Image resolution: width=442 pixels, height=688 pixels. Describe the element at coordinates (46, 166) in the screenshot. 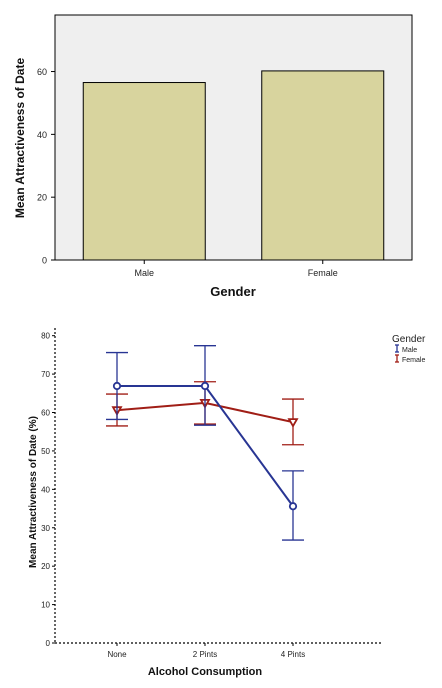

I see `bar-y-ticks: 0 20 40 60` at that location.